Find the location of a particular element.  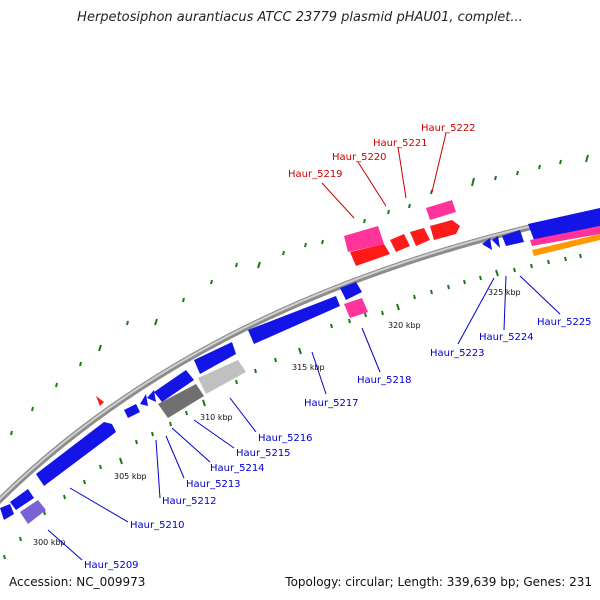

gene-label: Haur_5221 is located at coordinates (400, 143).